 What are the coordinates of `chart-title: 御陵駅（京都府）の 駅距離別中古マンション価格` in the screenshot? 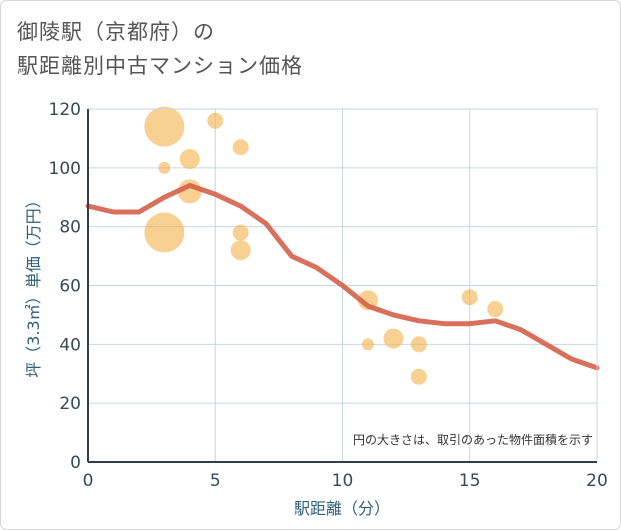 It's located at (160, 49).